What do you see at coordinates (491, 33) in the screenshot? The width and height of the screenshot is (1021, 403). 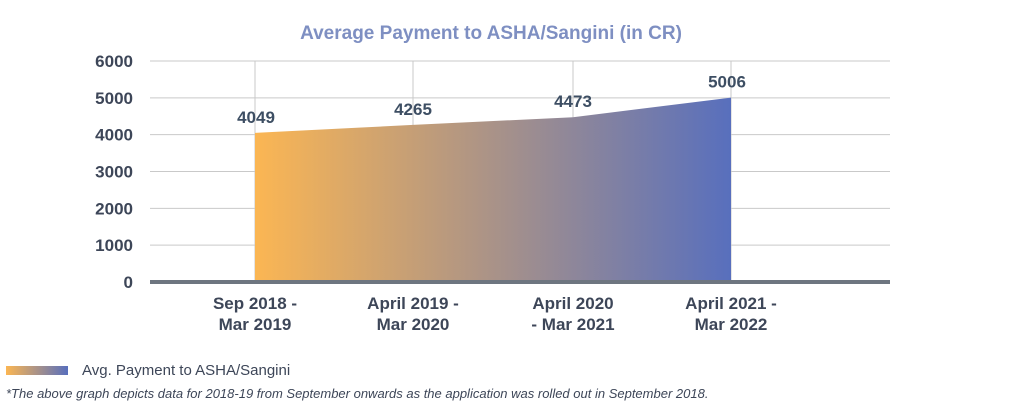 I see `chart-title: Average Payment to ASHA/Sangini (in CR)` at bounding box center [491, 33].